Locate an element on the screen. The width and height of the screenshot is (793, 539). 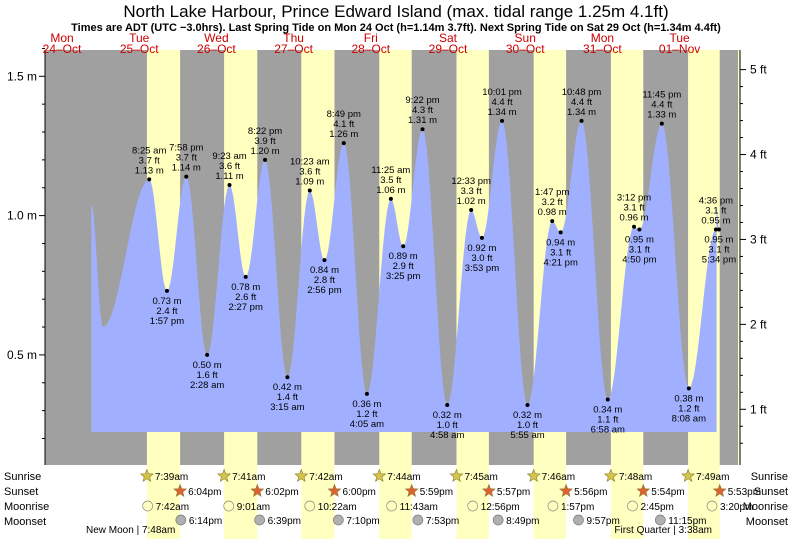
row-label-moonset-left: Moonset is located at coordinates (25, 522).